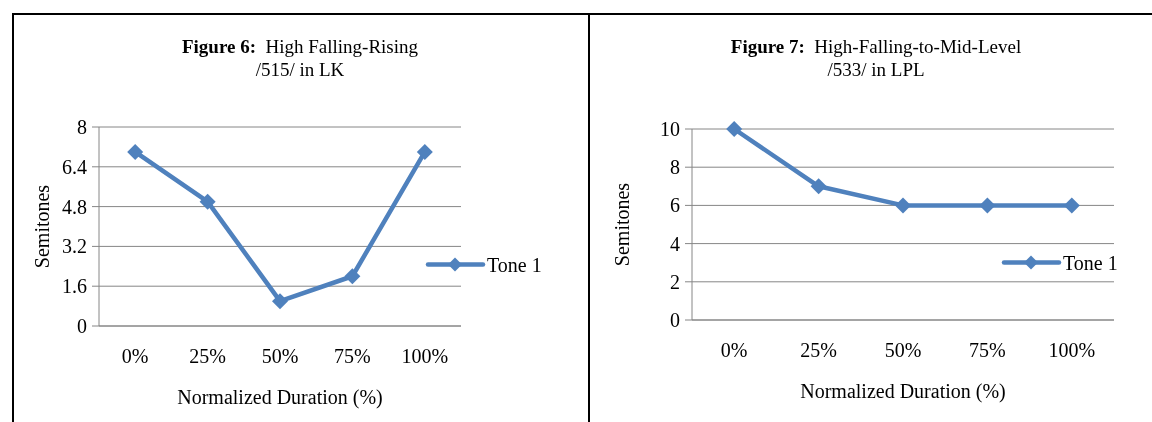  What do you see at coordinates (74, 246) in the screenshot?
I see `y-tick-label: 3.2` at bounding box center [74, 246].